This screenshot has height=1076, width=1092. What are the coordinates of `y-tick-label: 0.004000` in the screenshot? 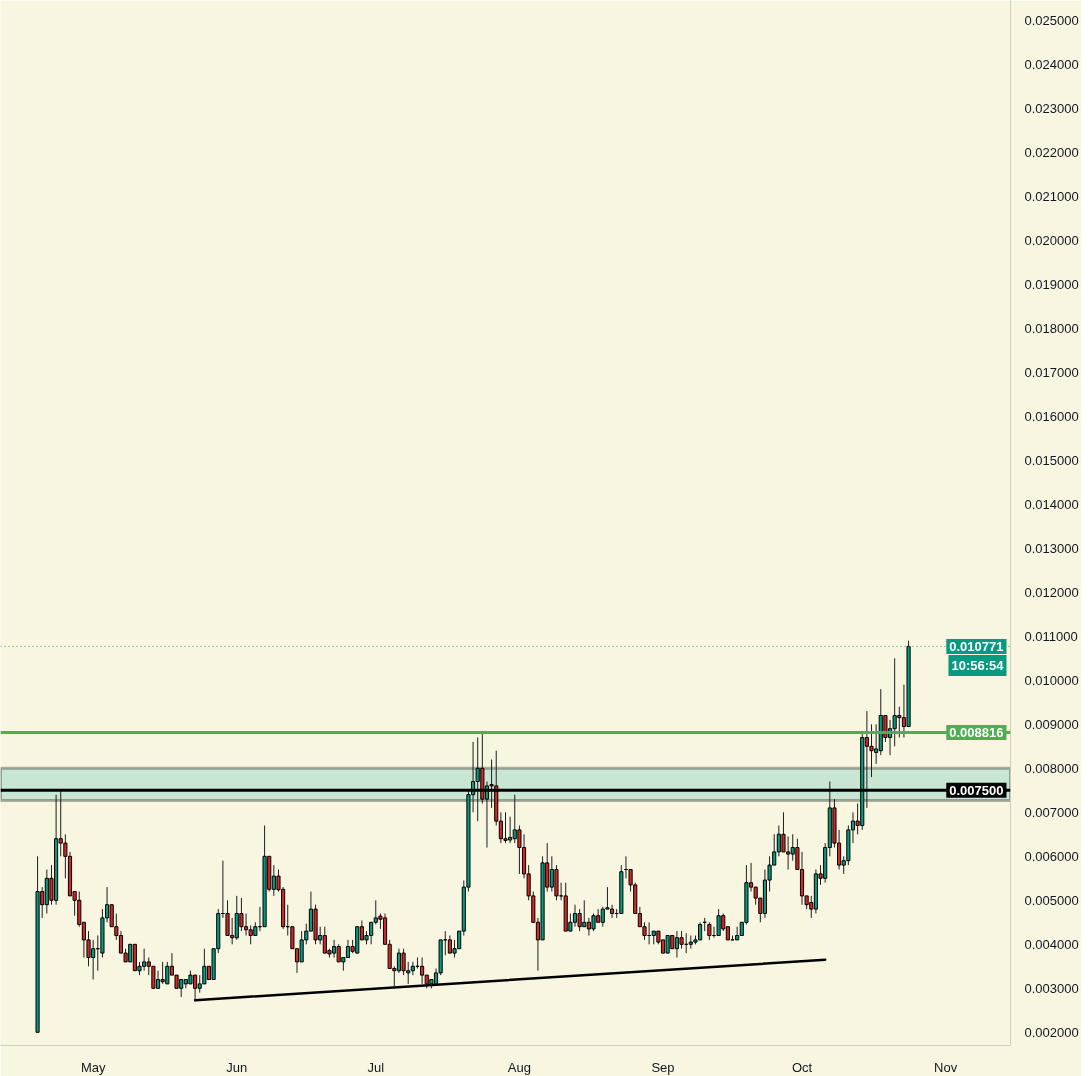 It's located at (1051, 944).